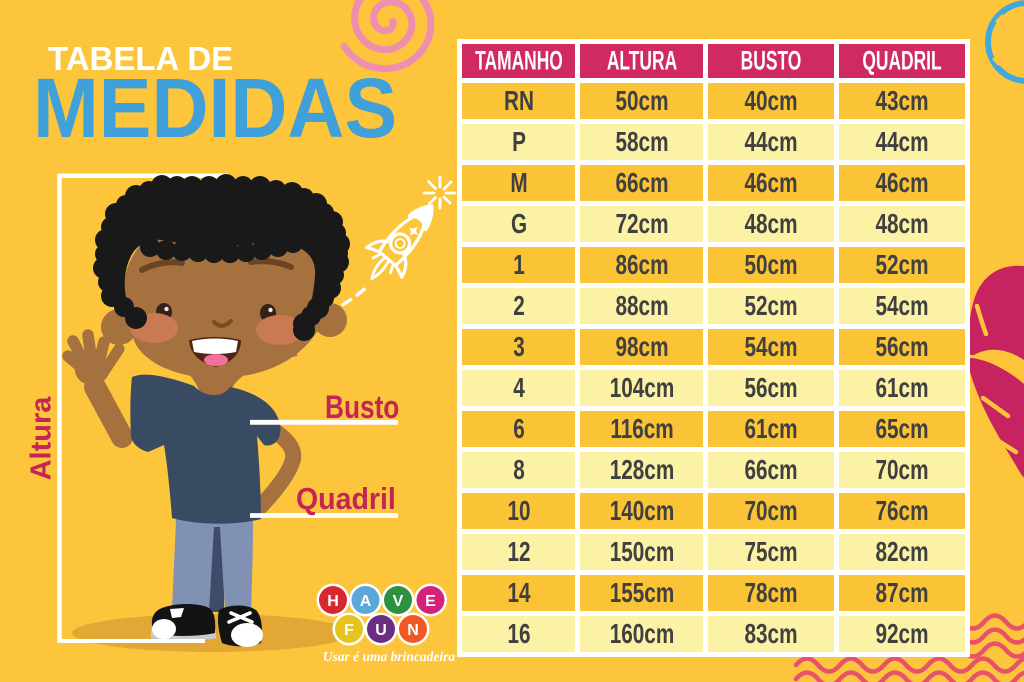 The height and width of the screenshot is (682, 1024). What do you see at coordinates (349, 630) in the screenshot?
I see `svg-text: F` at bounding box center [349, 630].